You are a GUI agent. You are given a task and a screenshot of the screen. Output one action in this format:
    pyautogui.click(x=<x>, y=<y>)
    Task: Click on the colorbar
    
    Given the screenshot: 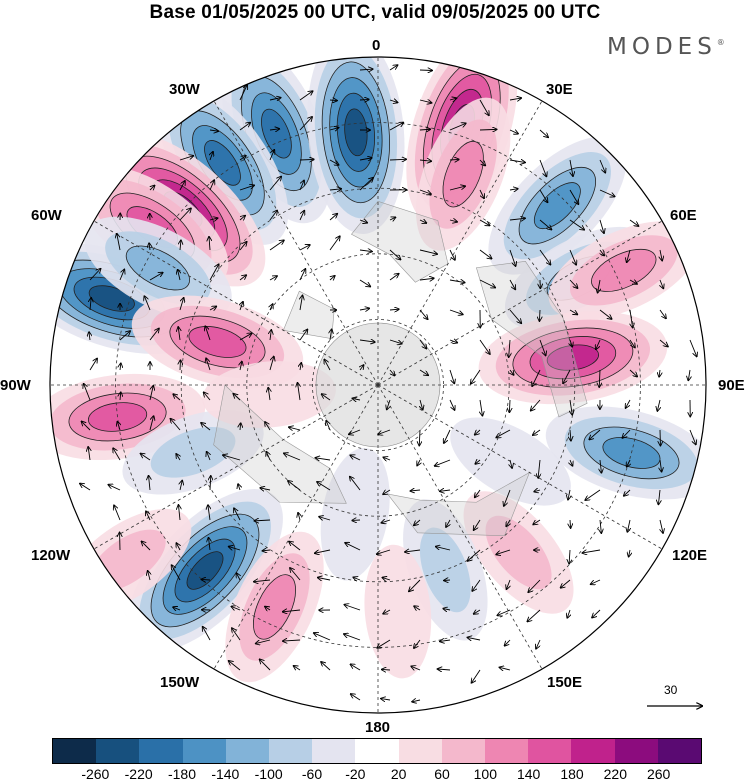 What is the action you would take?
    pyautogui.click(x=377, y=751)
    